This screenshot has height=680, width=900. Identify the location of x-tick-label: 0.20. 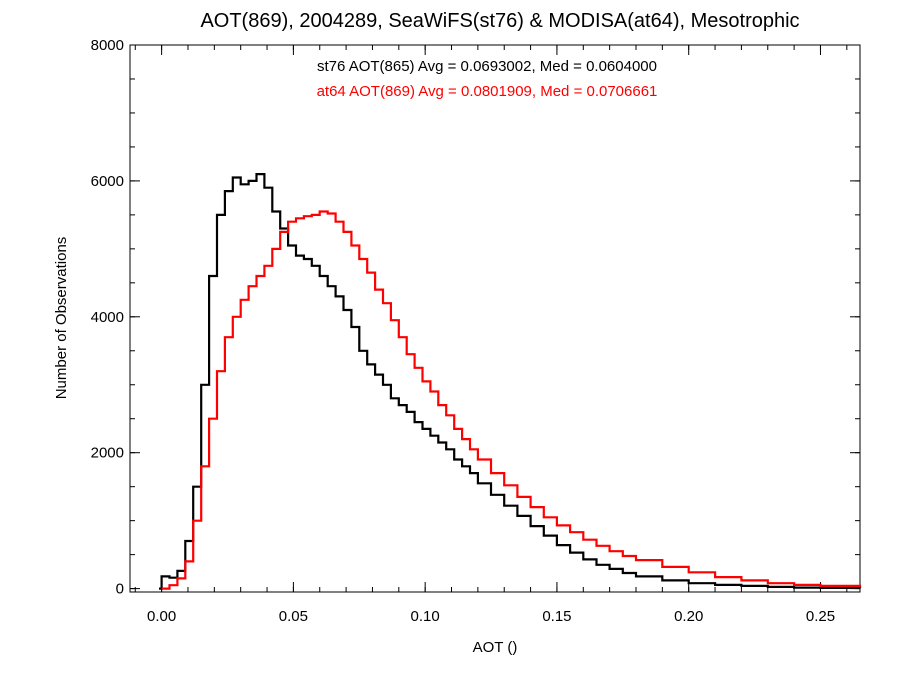
(688, 616).